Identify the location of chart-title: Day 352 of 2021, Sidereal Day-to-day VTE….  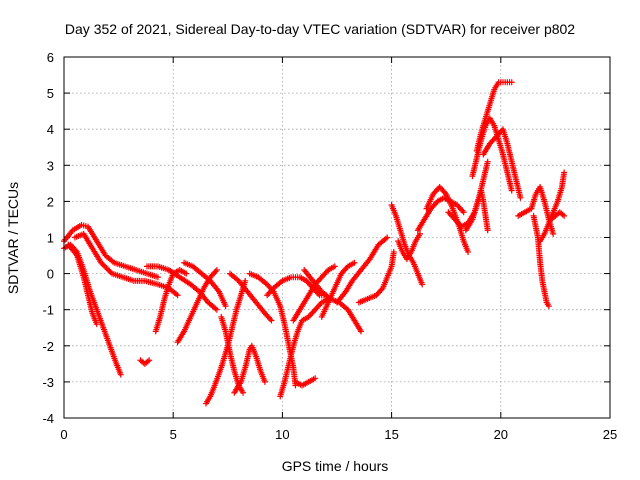
(320, 29).